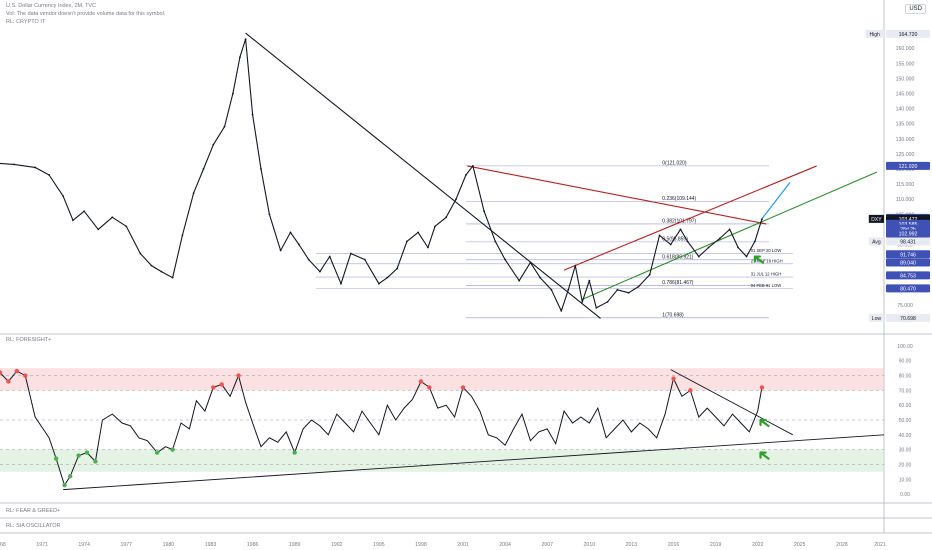 The height and width of the screenshot is (550, 932). Describe the element at coordinates (442, 460) in the screenshot. I see `oscillator-bottom-zone` at that location.